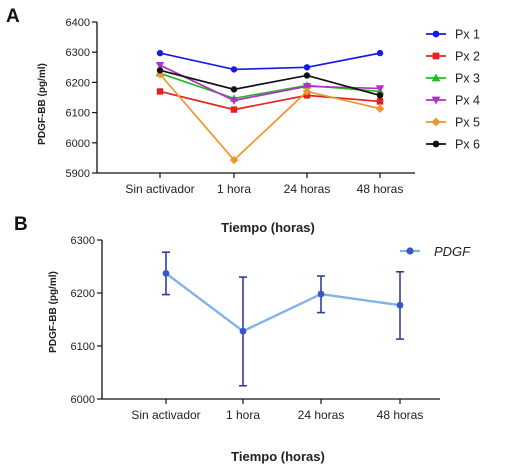 The width and height of the screenshot is (522, 476). I want to click on panel-a-y-tick-label: 6200, so click(78, 83).